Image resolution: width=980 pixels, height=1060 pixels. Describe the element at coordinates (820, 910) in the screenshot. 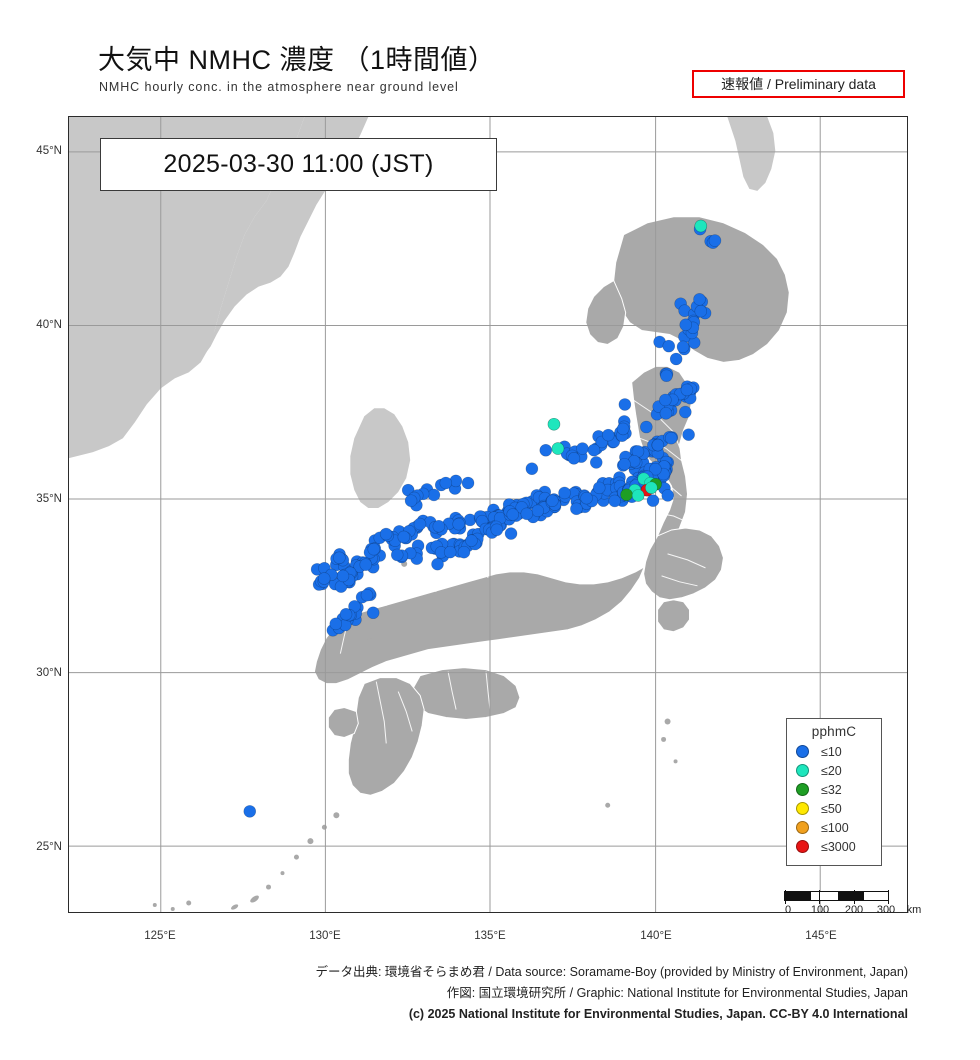

I see `scale-tick-label: 100` at that location.